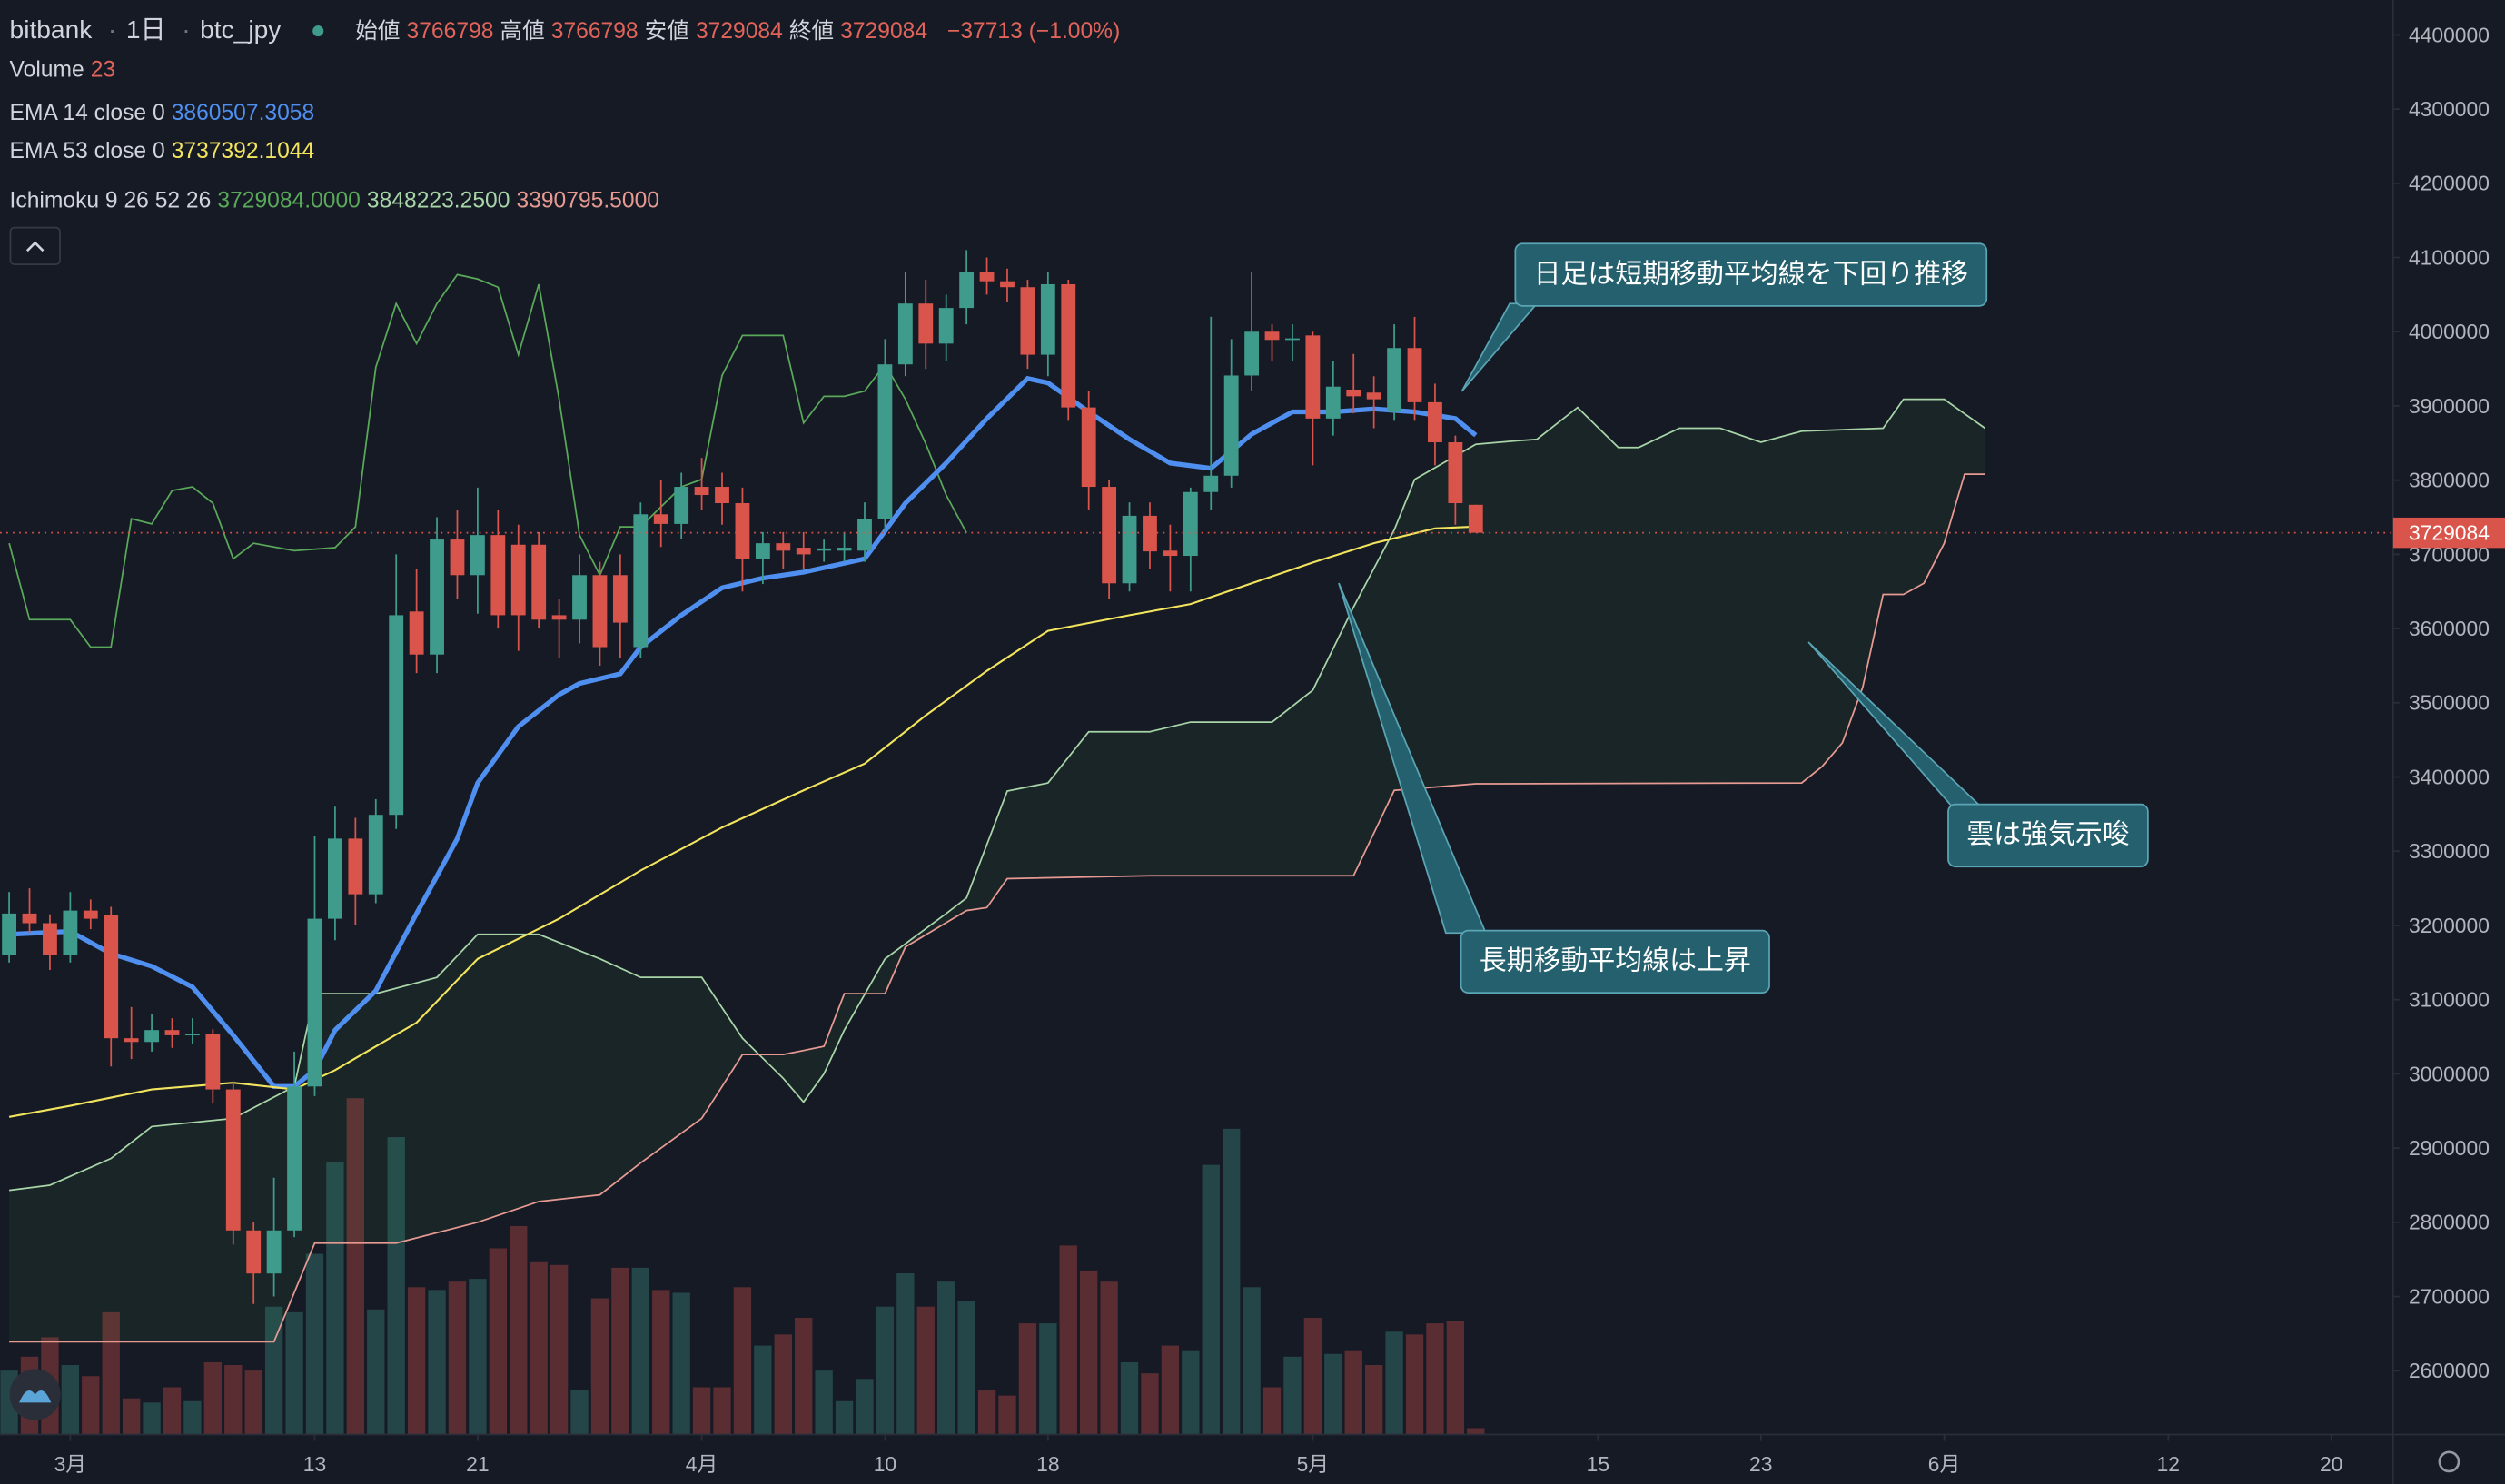 The width and height of the screenshot is (2505, 1484). I want to click on volume-layer, so click(742, 1266).